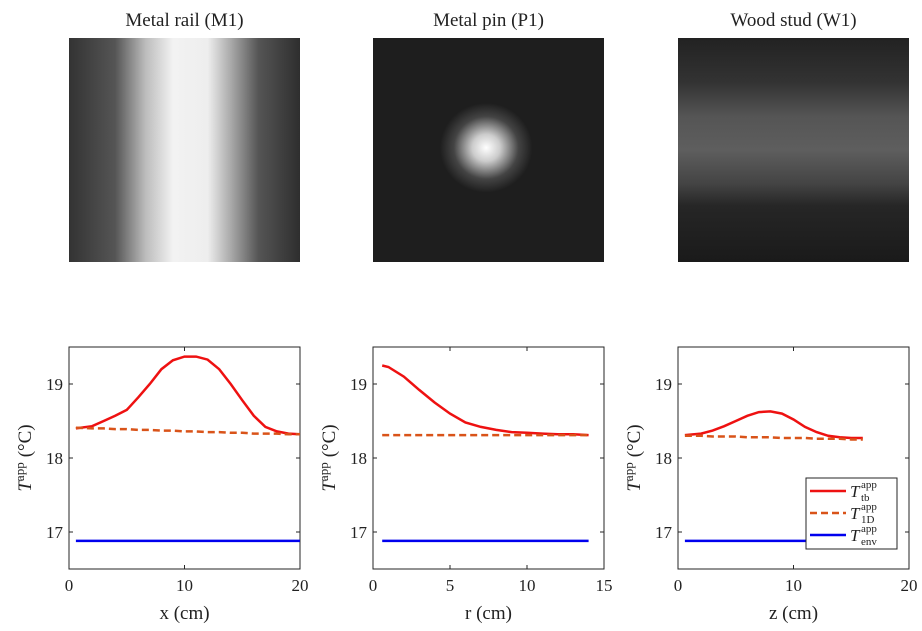 Image resolution: width=922 pixels, height=631 pixels. I want to click on image-title: Metal pin (P1), so click(488, 20).